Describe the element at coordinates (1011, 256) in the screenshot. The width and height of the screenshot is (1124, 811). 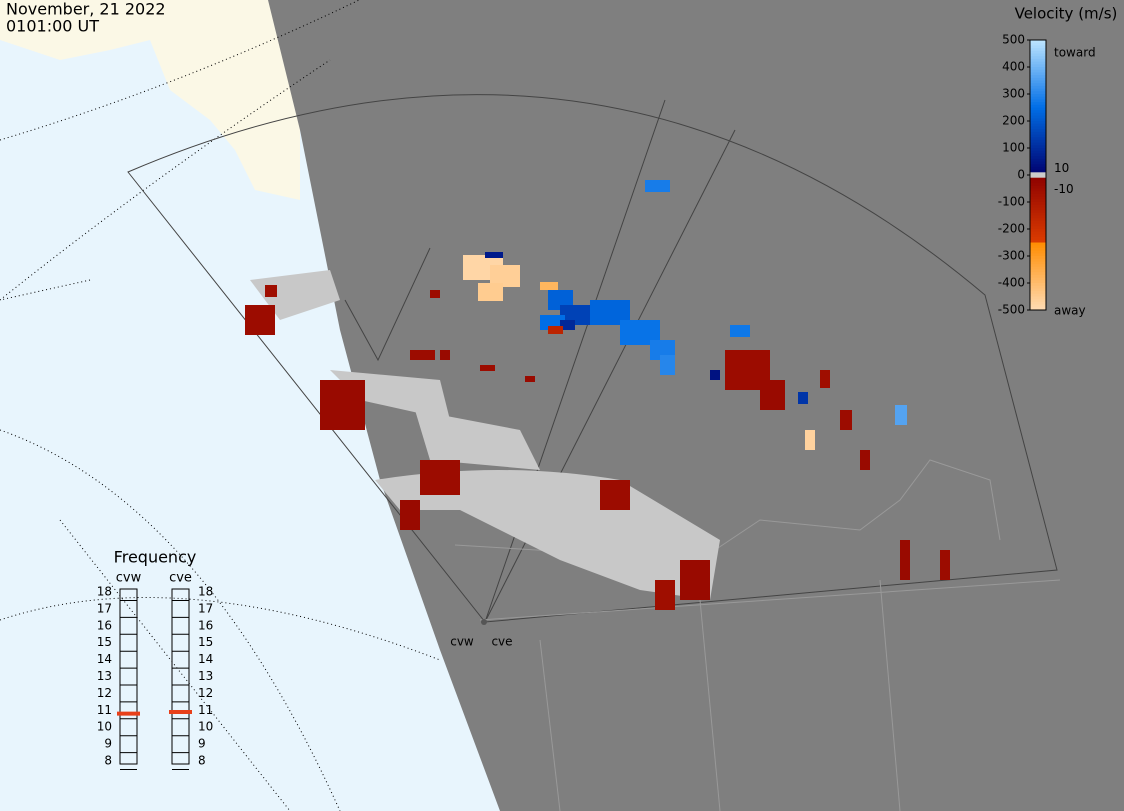
I see `colorbar-tick-label: -300` at that location.